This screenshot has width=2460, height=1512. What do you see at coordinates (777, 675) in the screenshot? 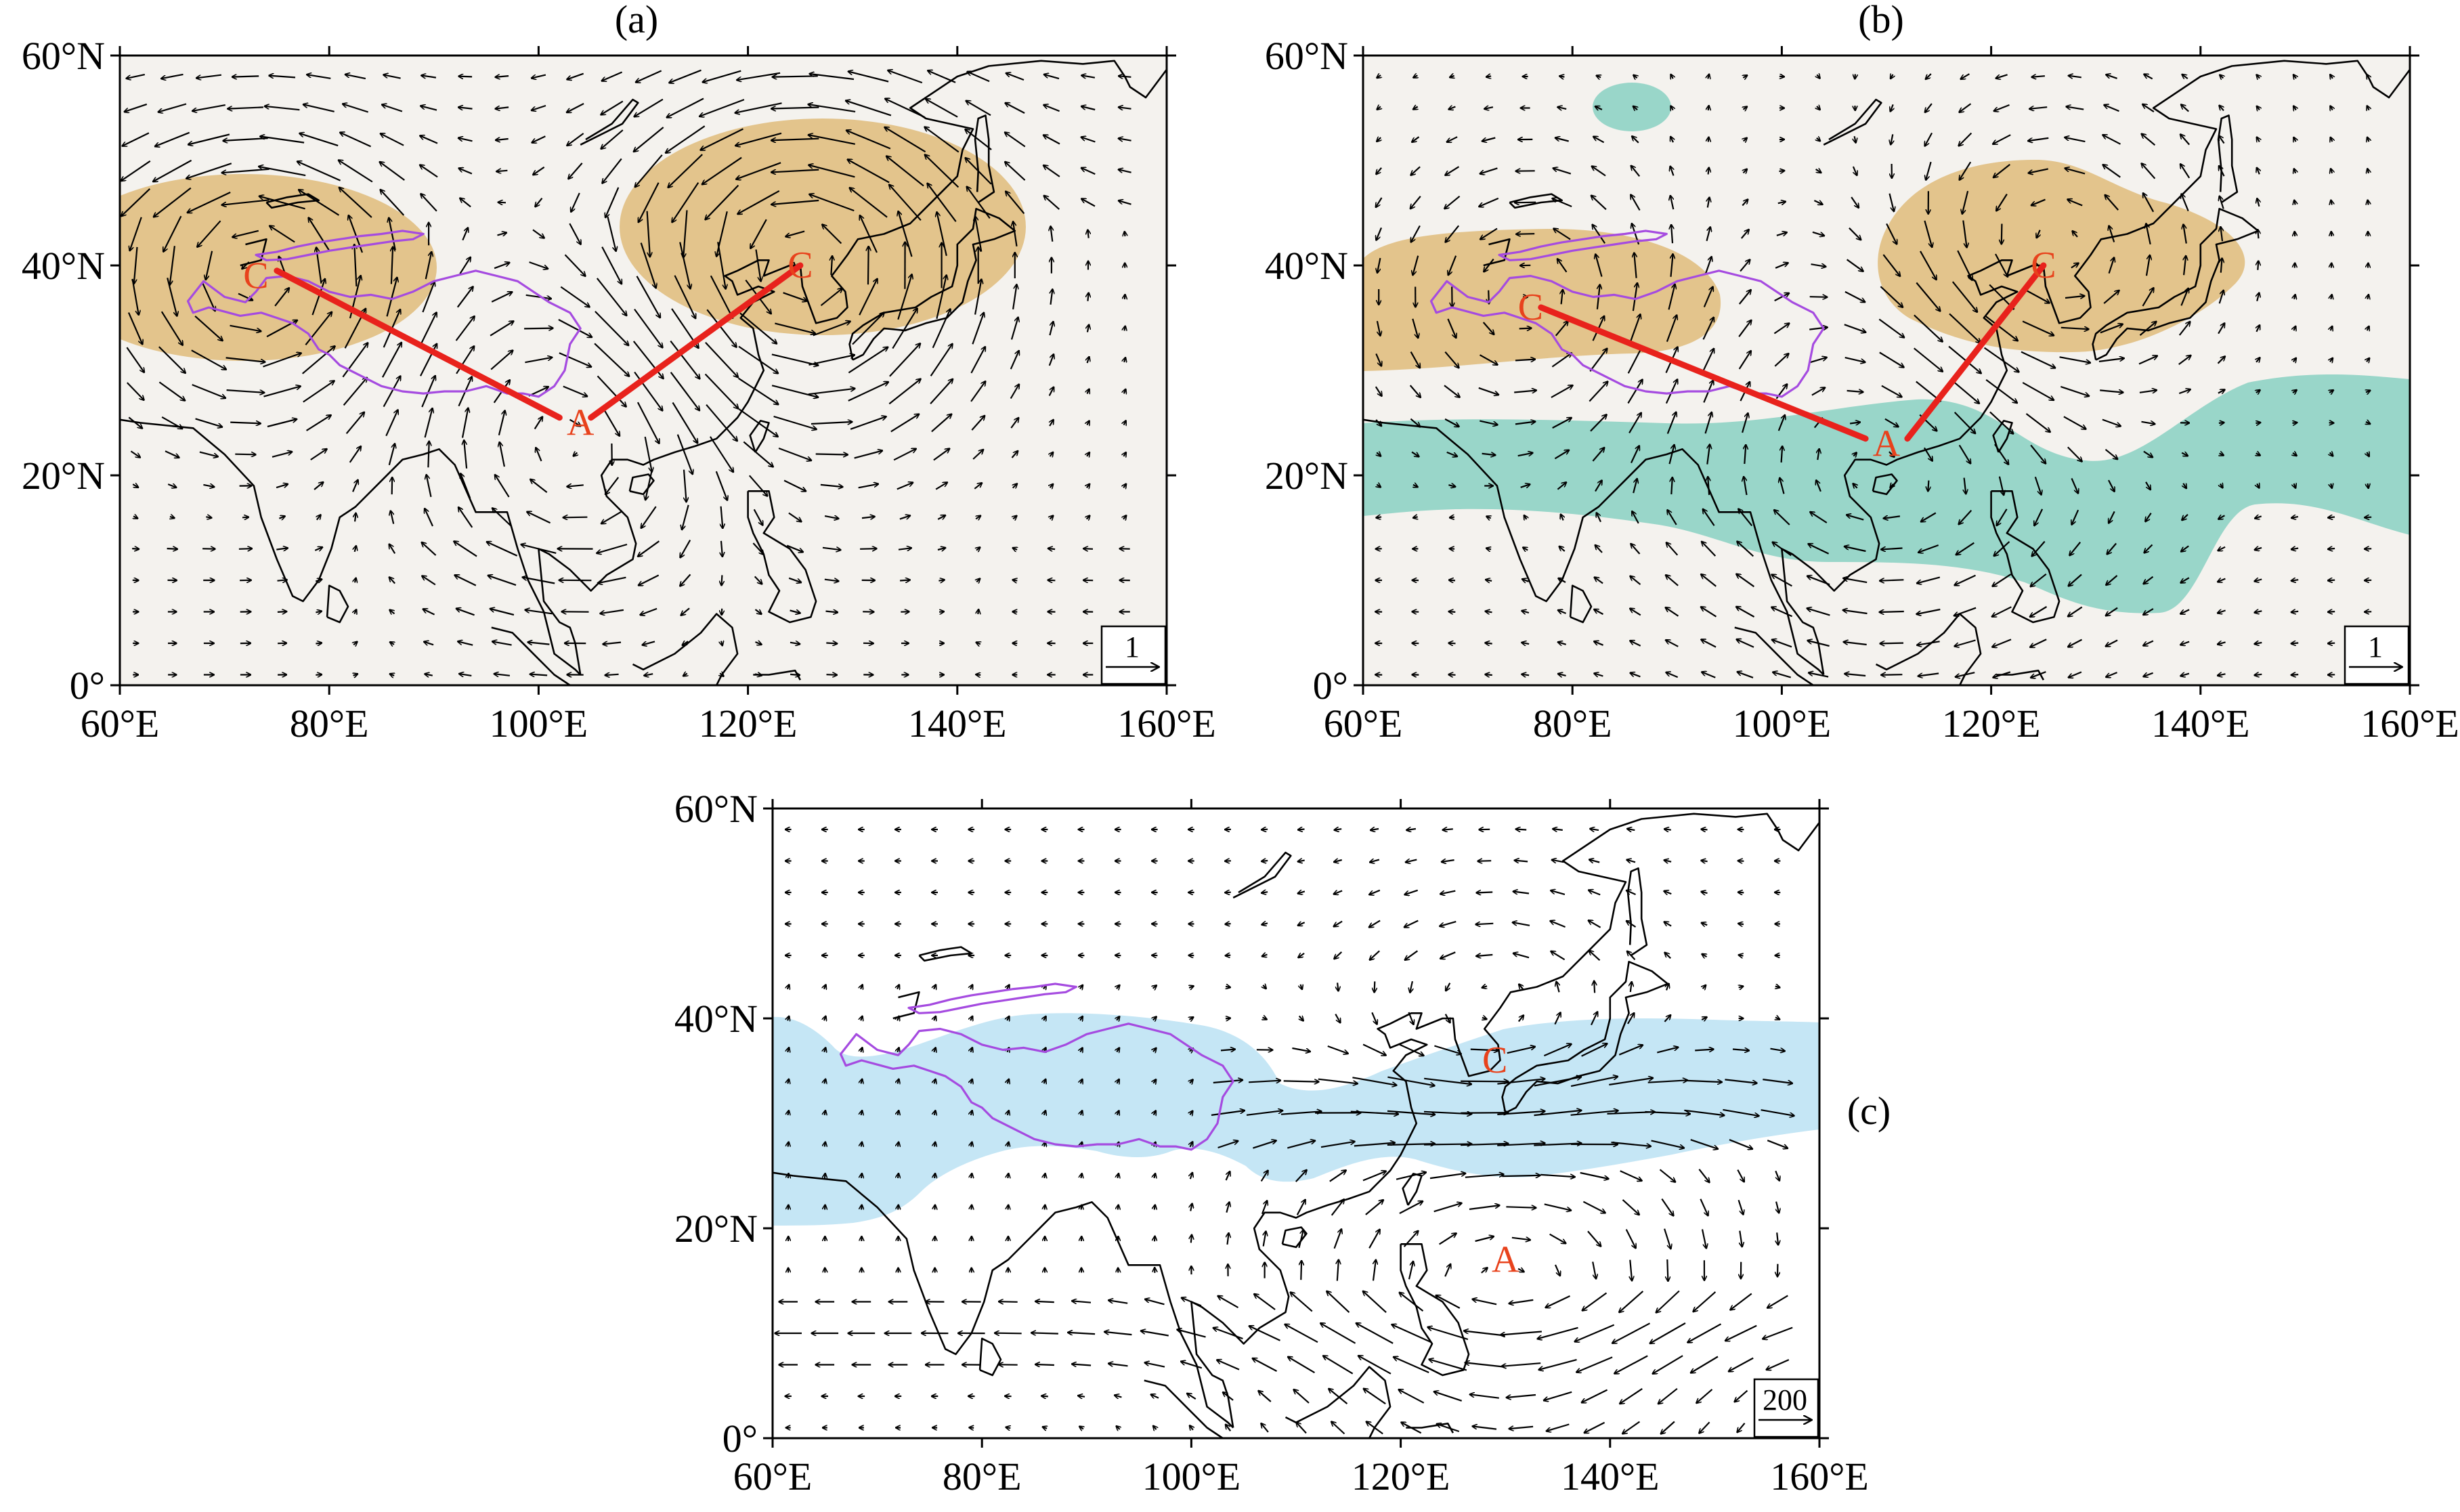
I see `coastline-segment` at bounding box center [777, 675].